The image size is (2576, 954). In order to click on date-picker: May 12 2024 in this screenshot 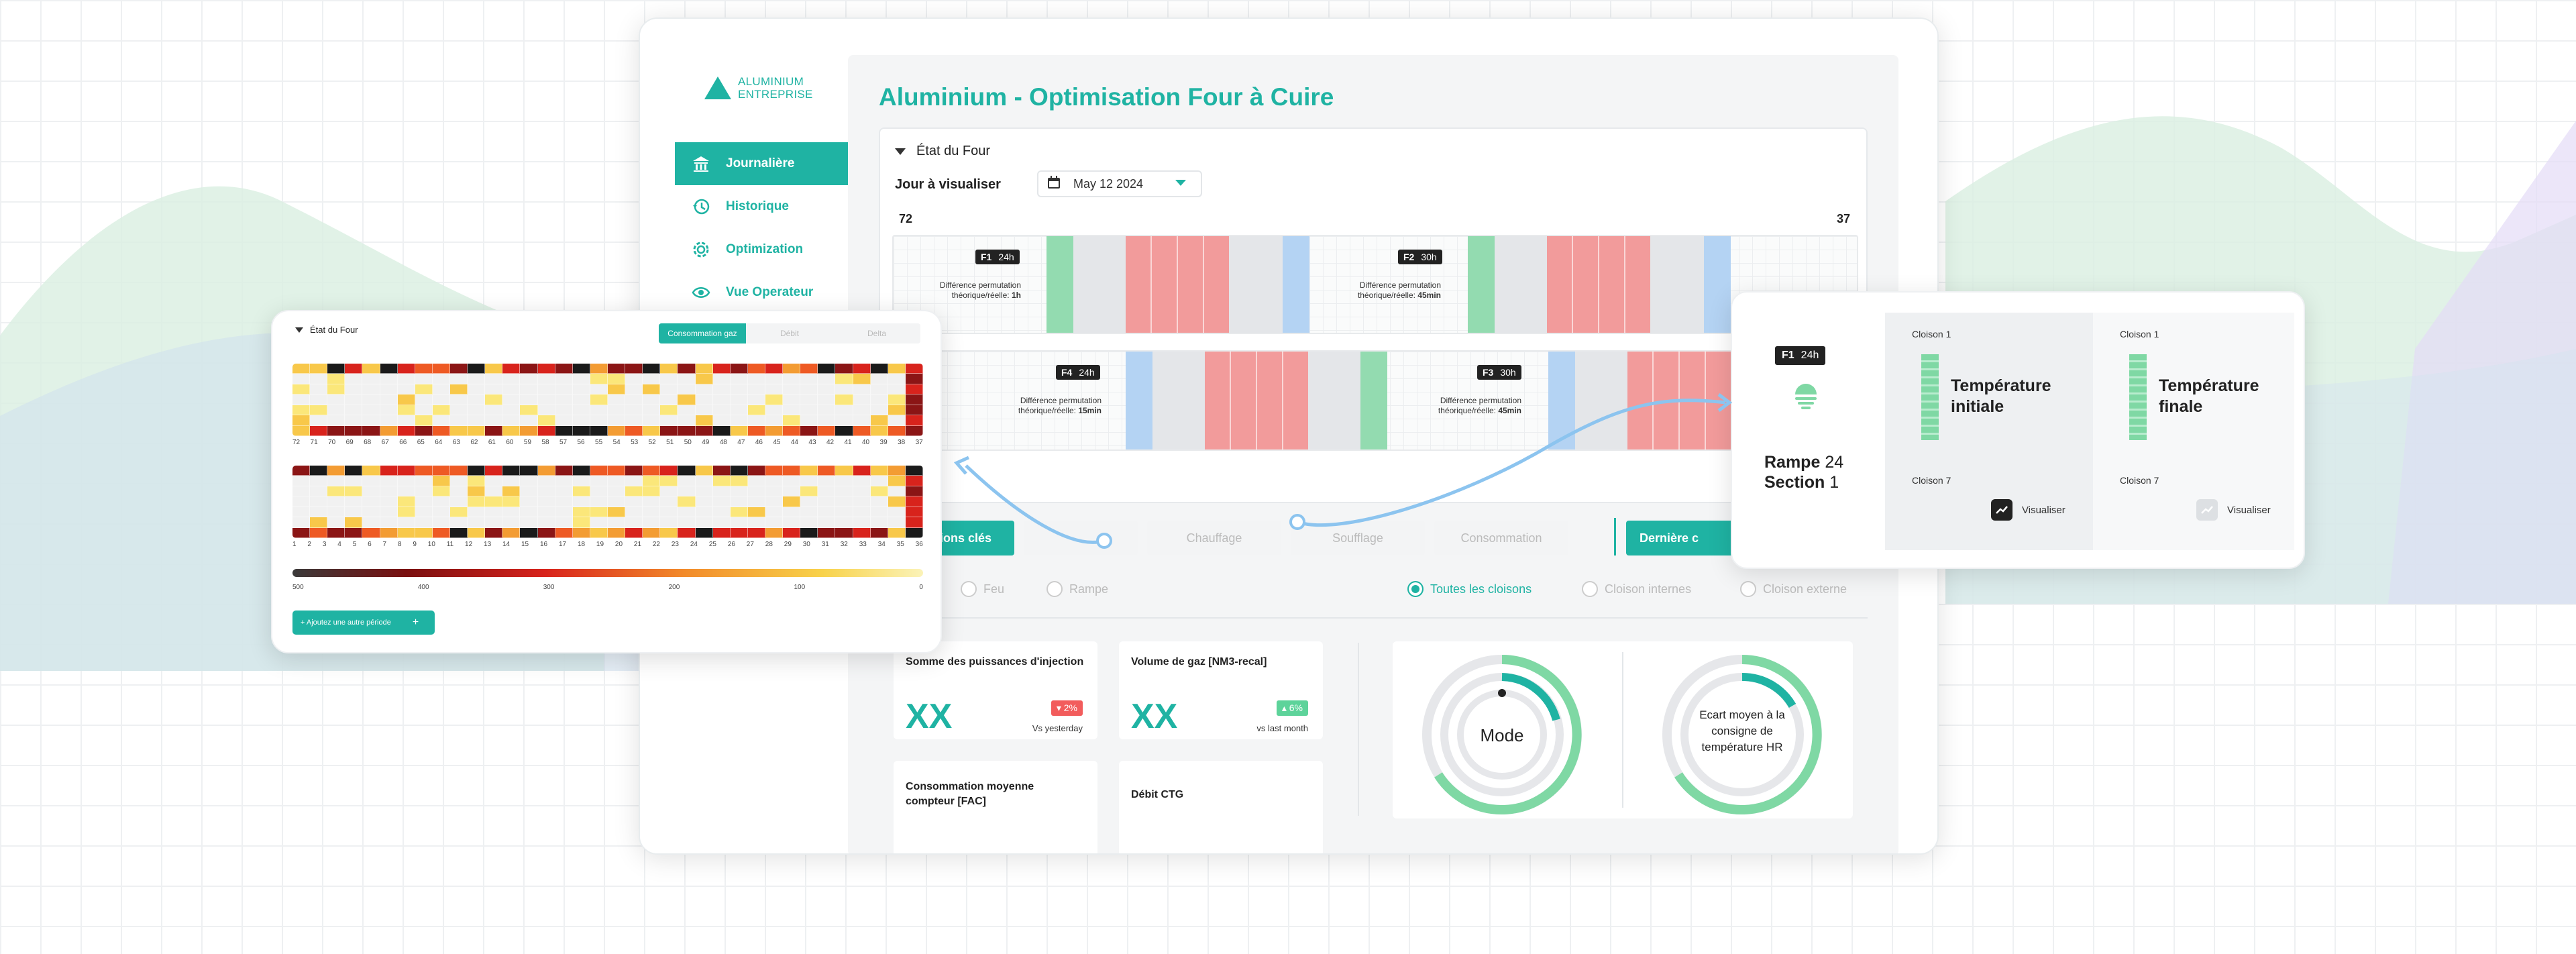, I will do `click(1119, 183)`.